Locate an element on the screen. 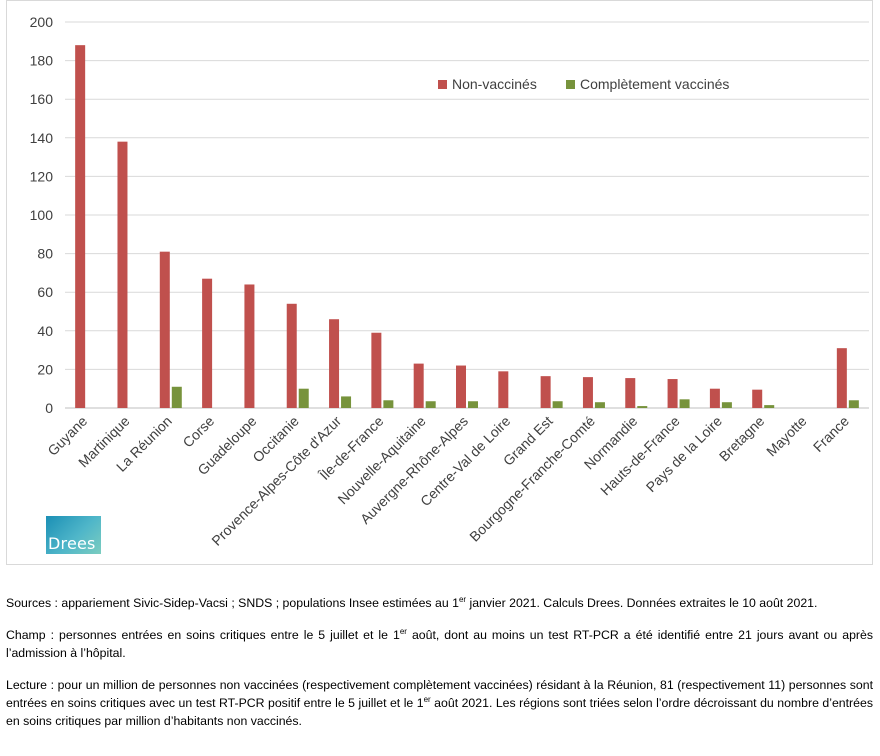 This screenshot has height=756, width=880. y-tick-label: 0 is located at coordinates (49, 408).